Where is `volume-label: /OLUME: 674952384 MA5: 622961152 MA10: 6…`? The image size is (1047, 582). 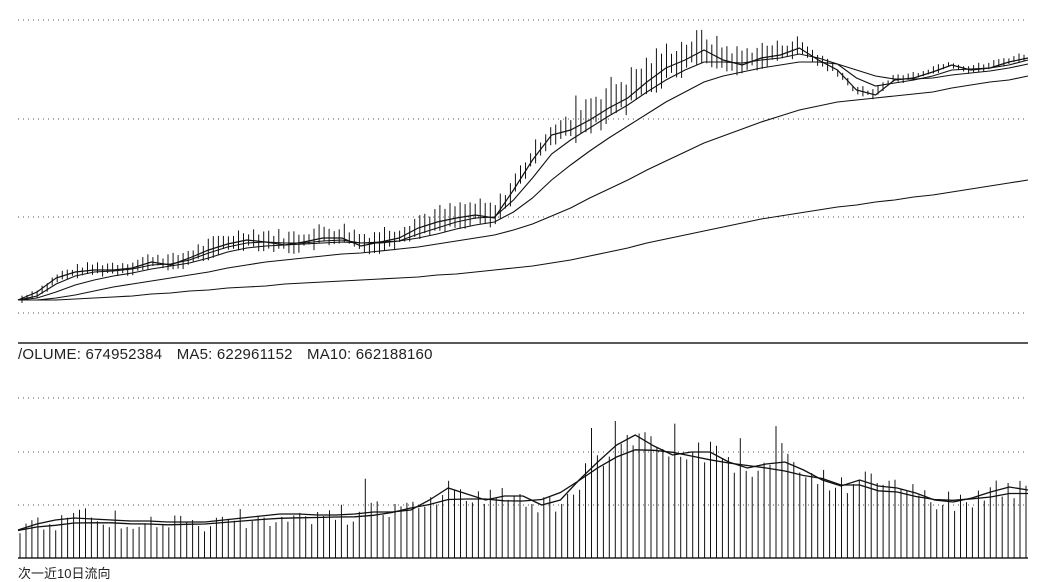
volume-label: /OLUME: 674952384 MA5: 622961152 MA10: 6… is located at coordinates (230, 354).